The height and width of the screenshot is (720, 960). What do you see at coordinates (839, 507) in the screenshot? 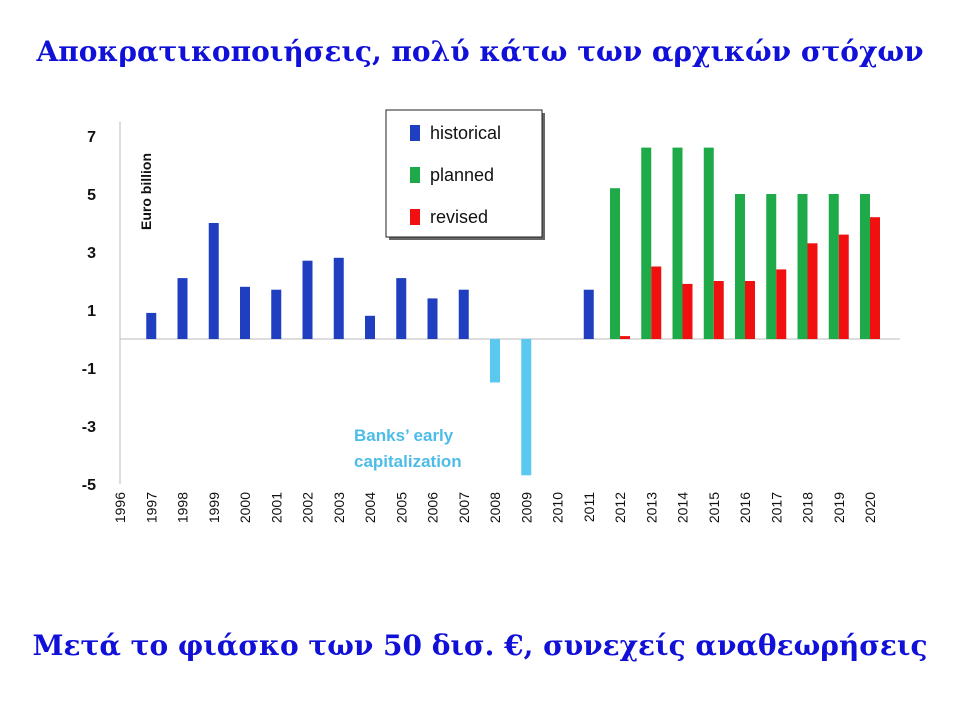
I see `x-tick-label: 2019` at bounding box center [839, 507].